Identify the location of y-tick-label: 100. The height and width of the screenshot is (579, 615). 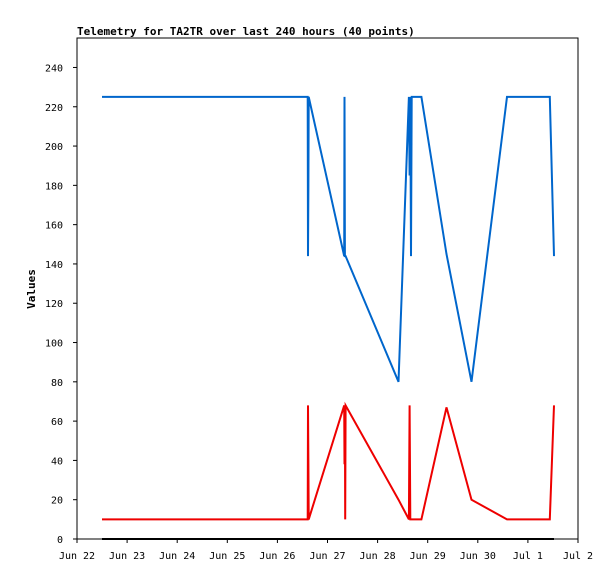
(54, 344).